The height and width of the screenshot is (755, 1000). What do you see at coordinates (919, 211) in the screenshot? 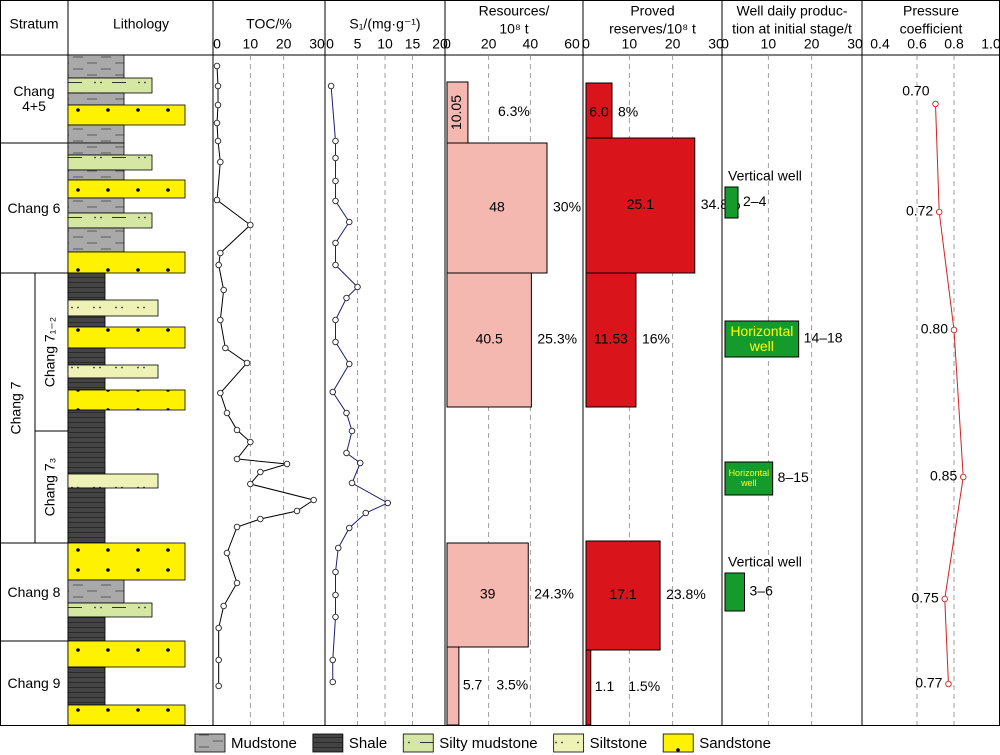
I see `value-label: 0.72` at bounding box center [919, 211].